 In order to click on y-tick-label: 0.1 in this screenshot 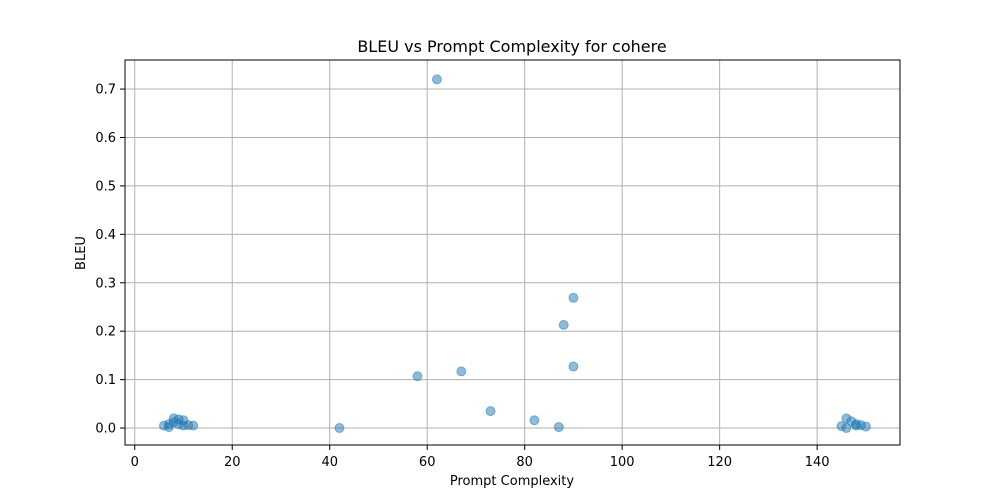, I will do `click(105, 380)`.